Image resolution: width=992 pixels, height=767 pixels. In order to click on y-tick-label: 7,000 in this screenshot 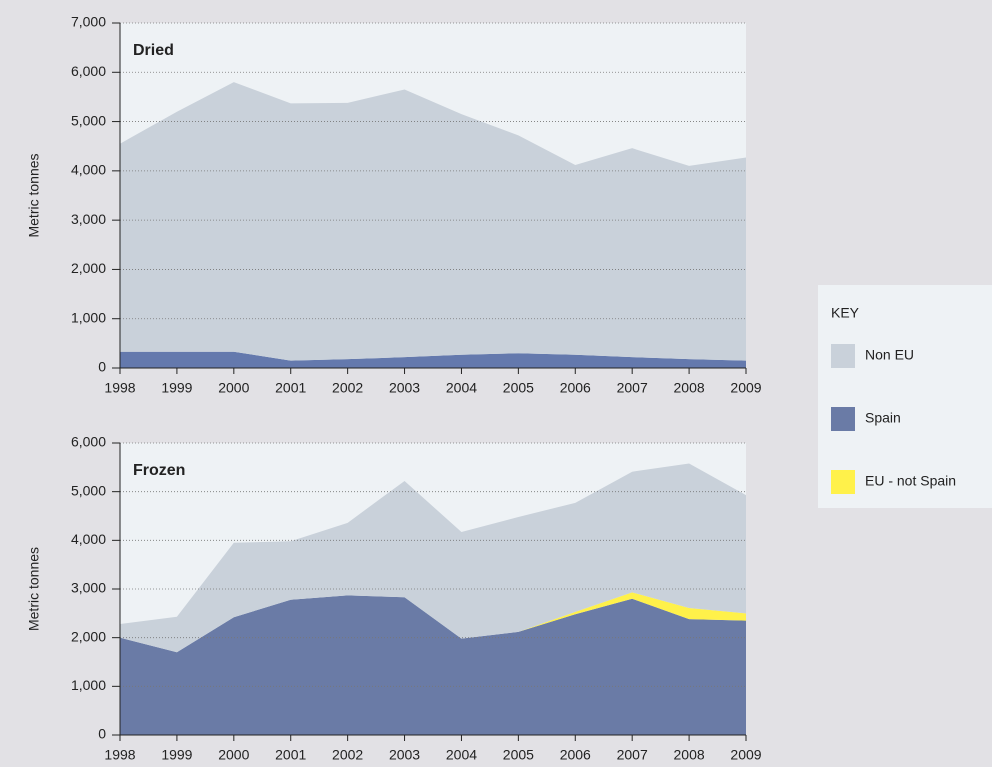, I will do `click(88, 22)`.